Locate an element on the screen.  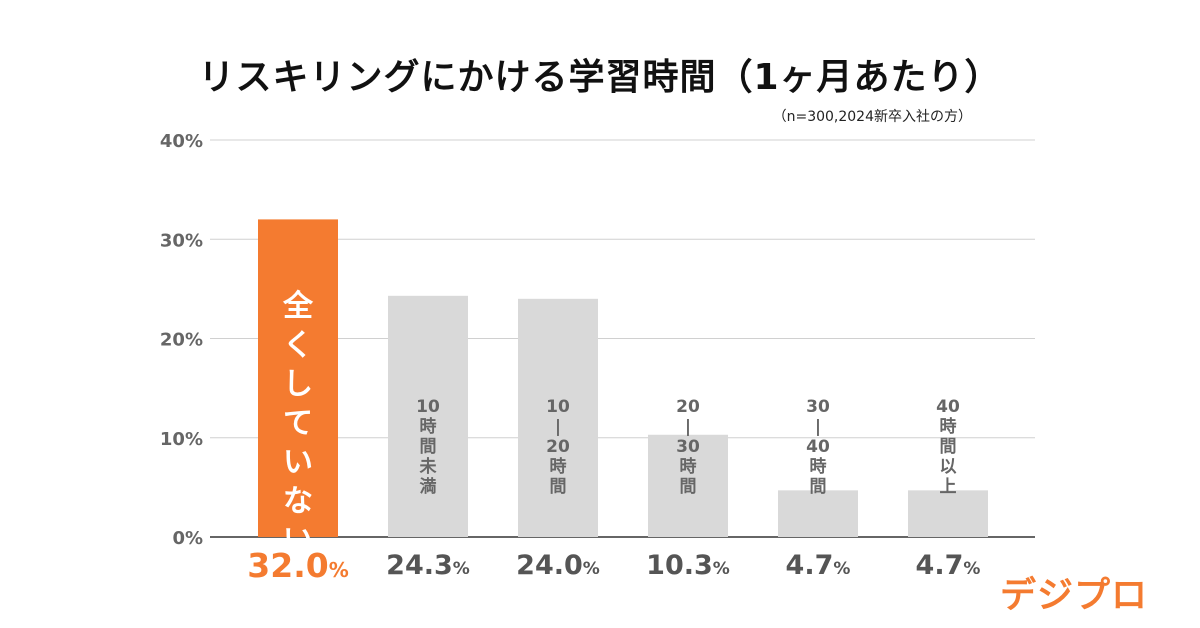
data-label-number: 24.3 is located at coordinates (419, 565).